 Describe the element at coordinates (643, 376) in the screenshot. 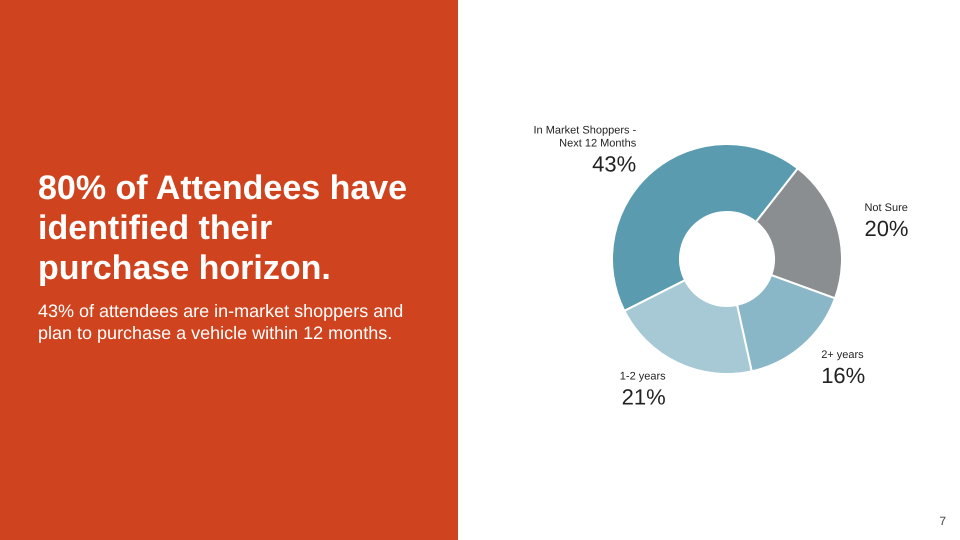

I see `slice-label: 1-2 years` at that location.